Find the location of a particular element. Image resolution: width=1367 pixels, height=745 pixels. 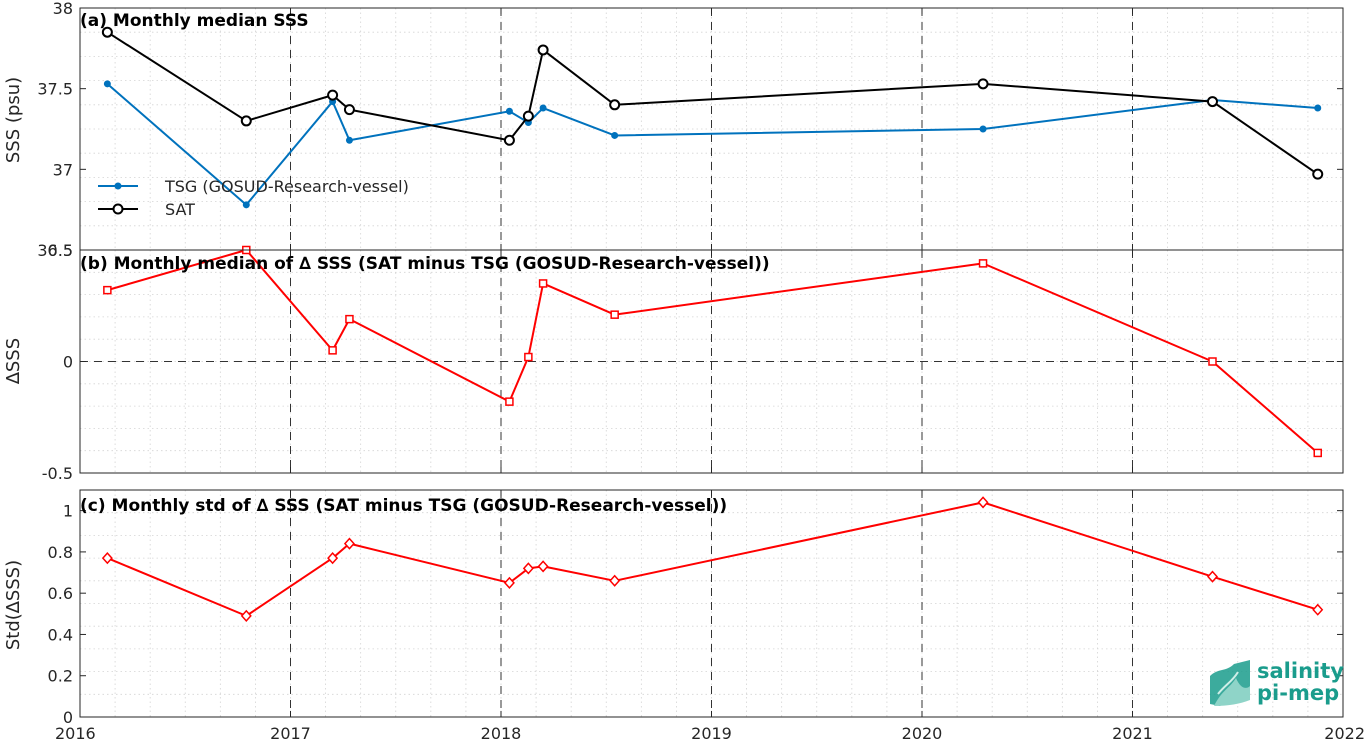

logo-wave-icon is located at coordinates (1230, 683).